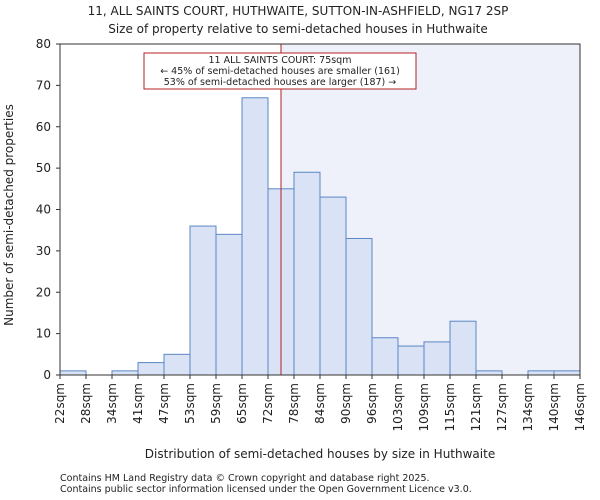  What do you see at coordinates (580, 407) in the screenshot?
I see `x-tick-label: 146sqm` at bounding box center [580, 407].